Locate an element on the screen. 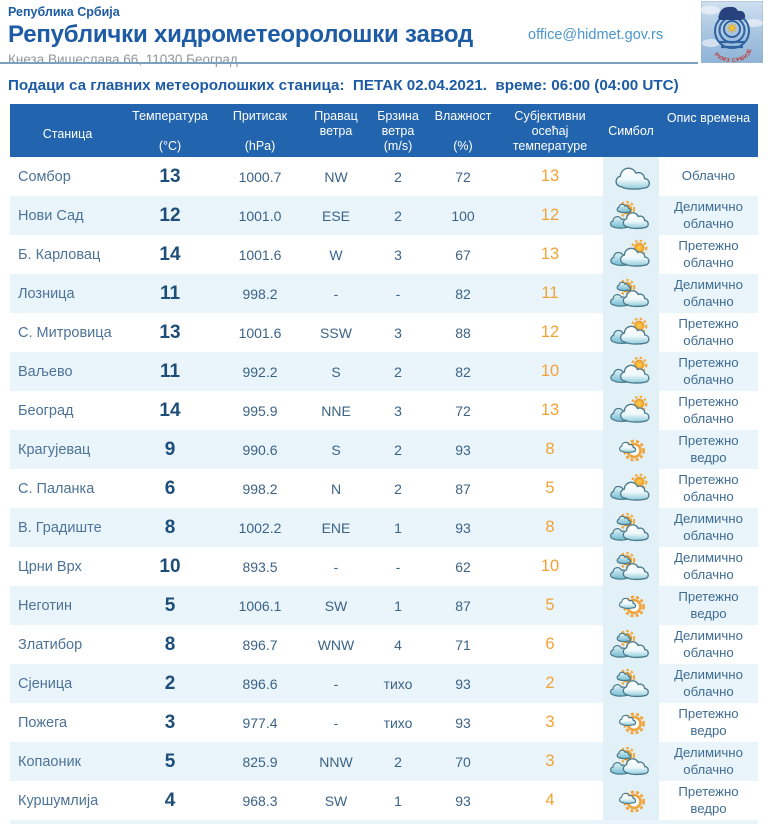 This screenshot has width=770, height=824. pressure-value: 990.6 is located at coordinates (260, 449).